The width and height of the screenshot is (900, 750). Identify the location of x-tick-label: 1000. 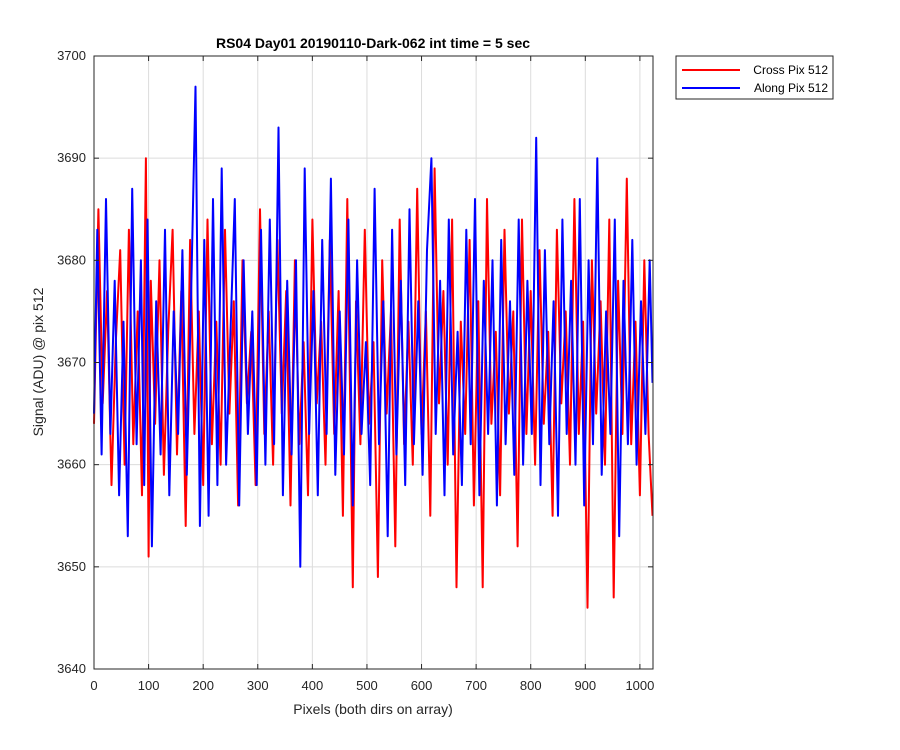
(639, 685).